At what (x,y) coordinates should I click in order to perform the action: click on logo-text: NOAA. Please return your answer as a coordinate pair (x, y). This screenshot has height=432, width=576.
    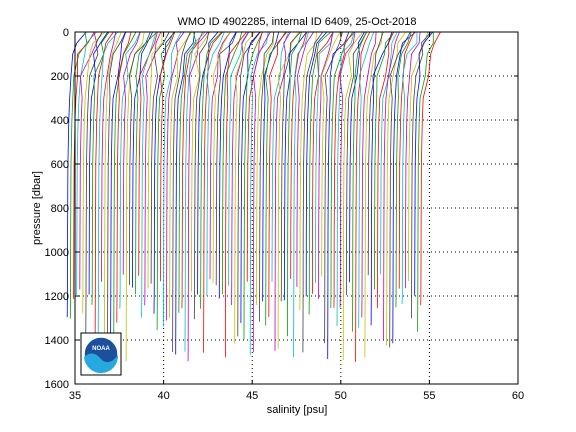
    Looking at the image, I should click on (101, 349).